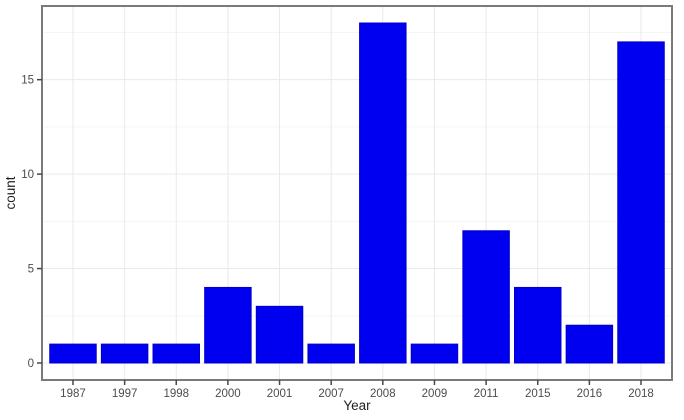 The height and width of the screenshot is (420, 684). What do you see at coordinates (383, 193) in the screenshot?
I see `bar-2008` at bounding box center [383, 193].